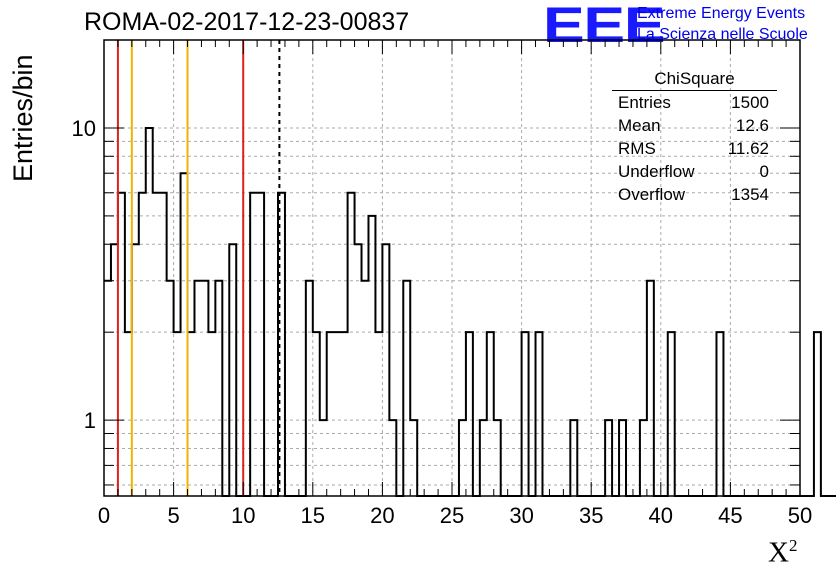 The width and height of the screenshot is (836, 572). I want to click on stats-label: Entries, so click(644, 102).